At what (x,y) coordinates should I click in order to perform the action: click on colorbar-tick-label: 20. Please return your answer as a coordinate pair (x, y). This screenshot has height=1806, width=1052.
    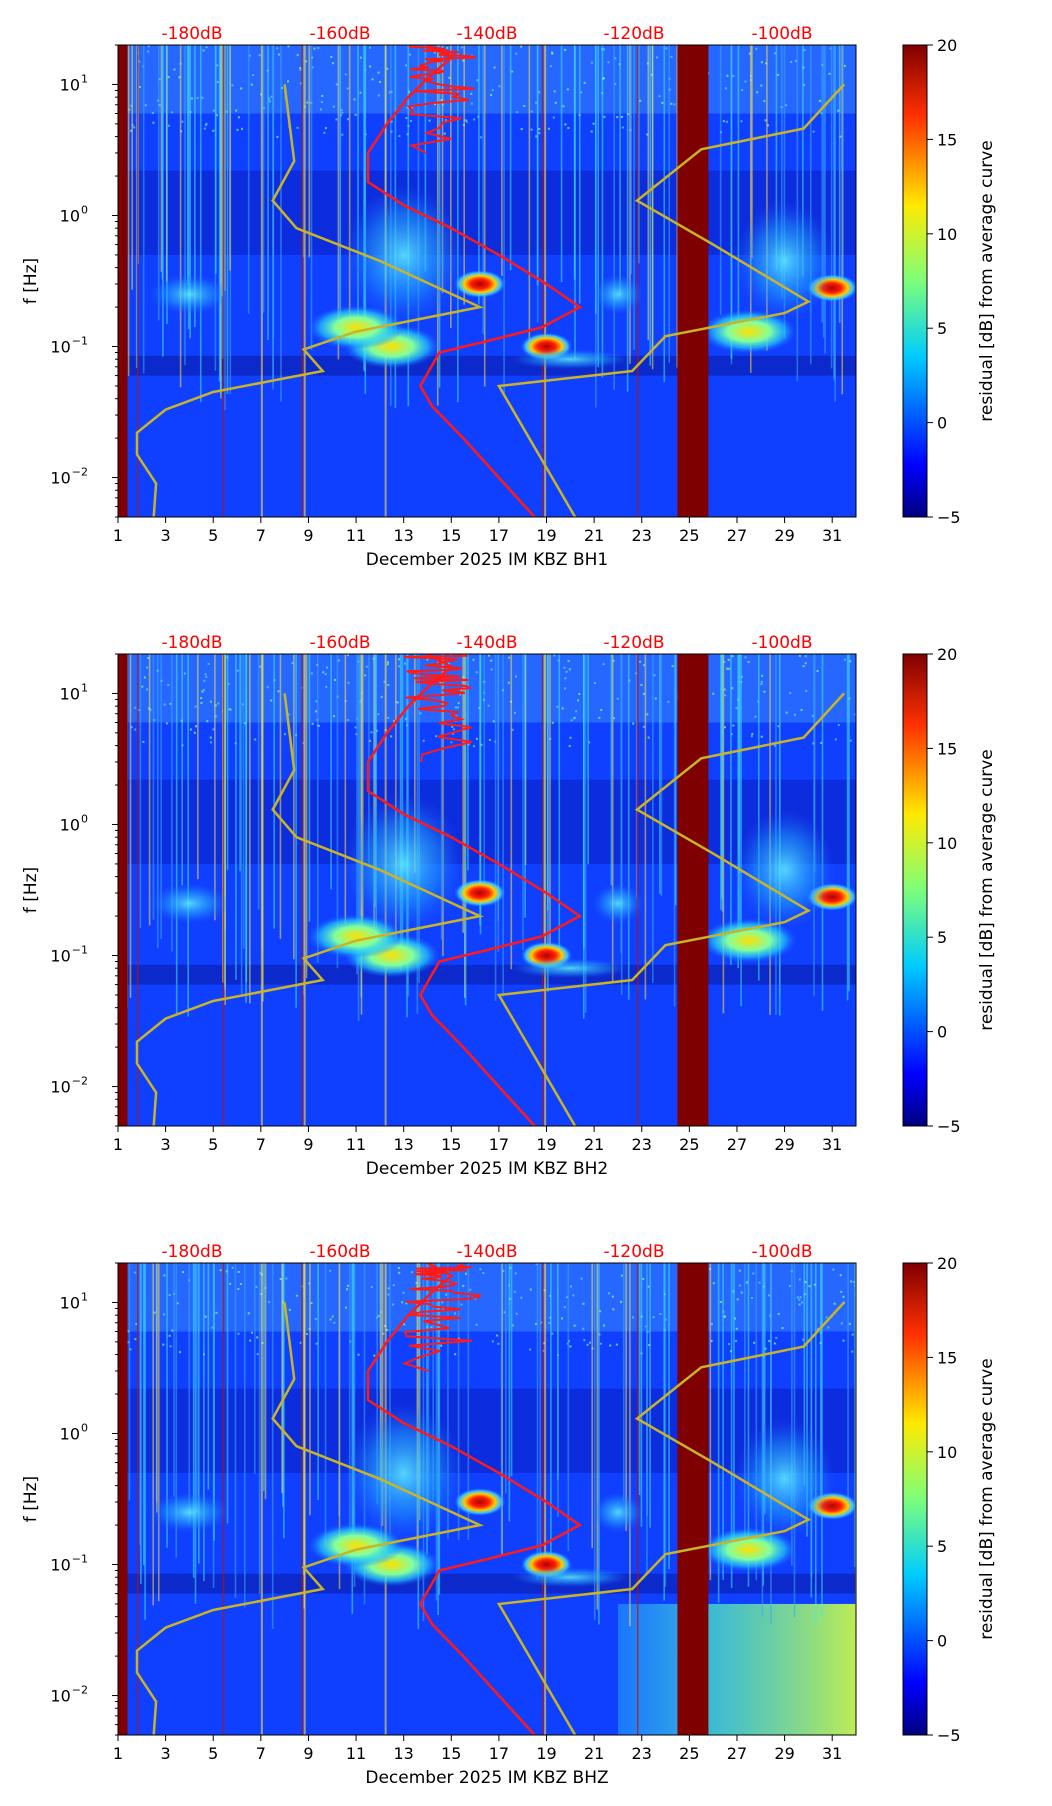
    Looking at the image, I should click on (947, 654).